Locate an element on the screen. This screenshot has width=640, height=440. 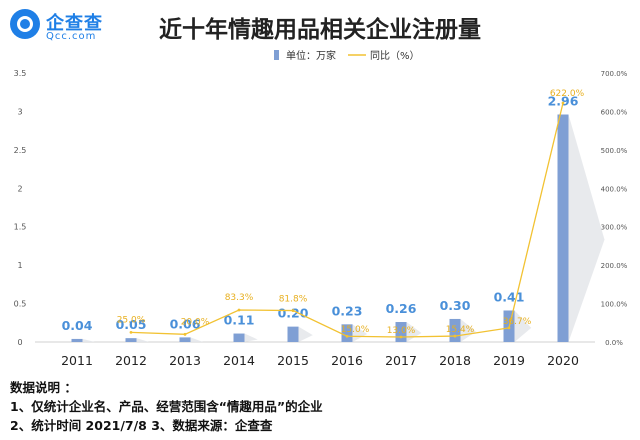
y-left-tick-label: 2 is located at coordinates (19, 188).